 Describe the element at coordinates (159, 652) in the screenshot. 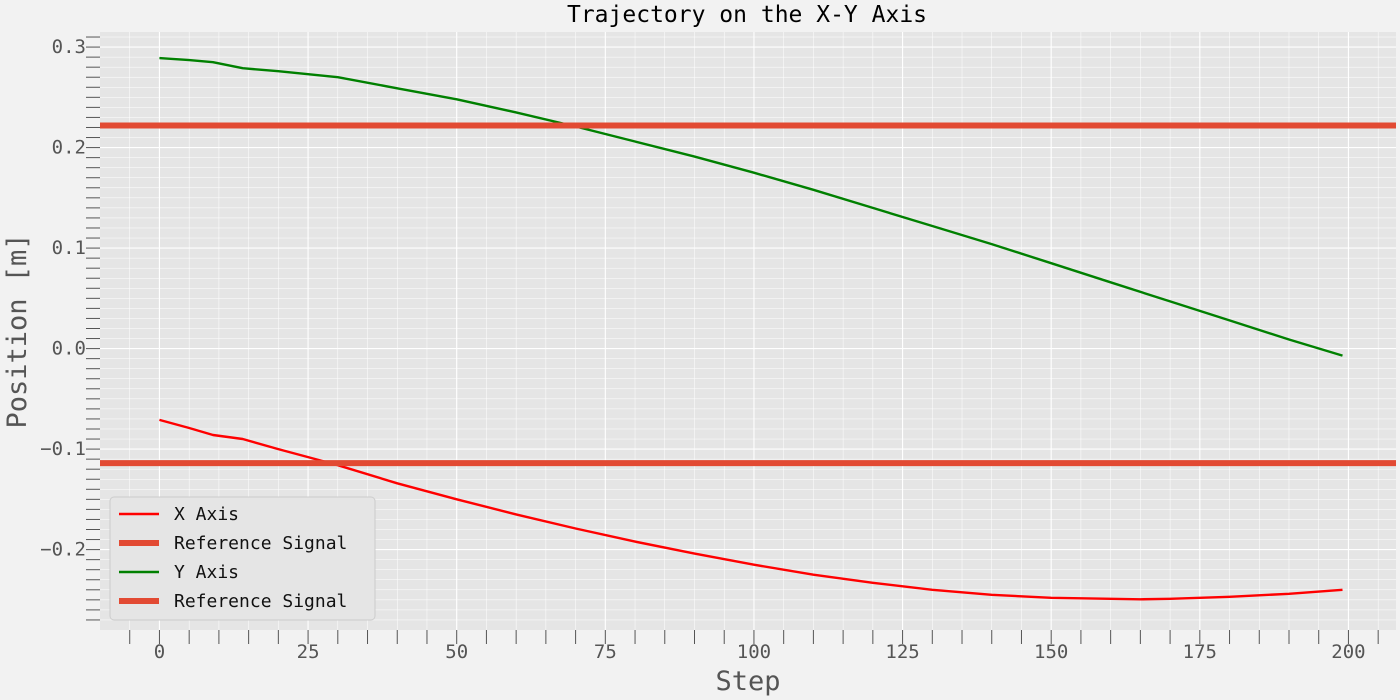

I see `x-tick-label: 0` at that location.